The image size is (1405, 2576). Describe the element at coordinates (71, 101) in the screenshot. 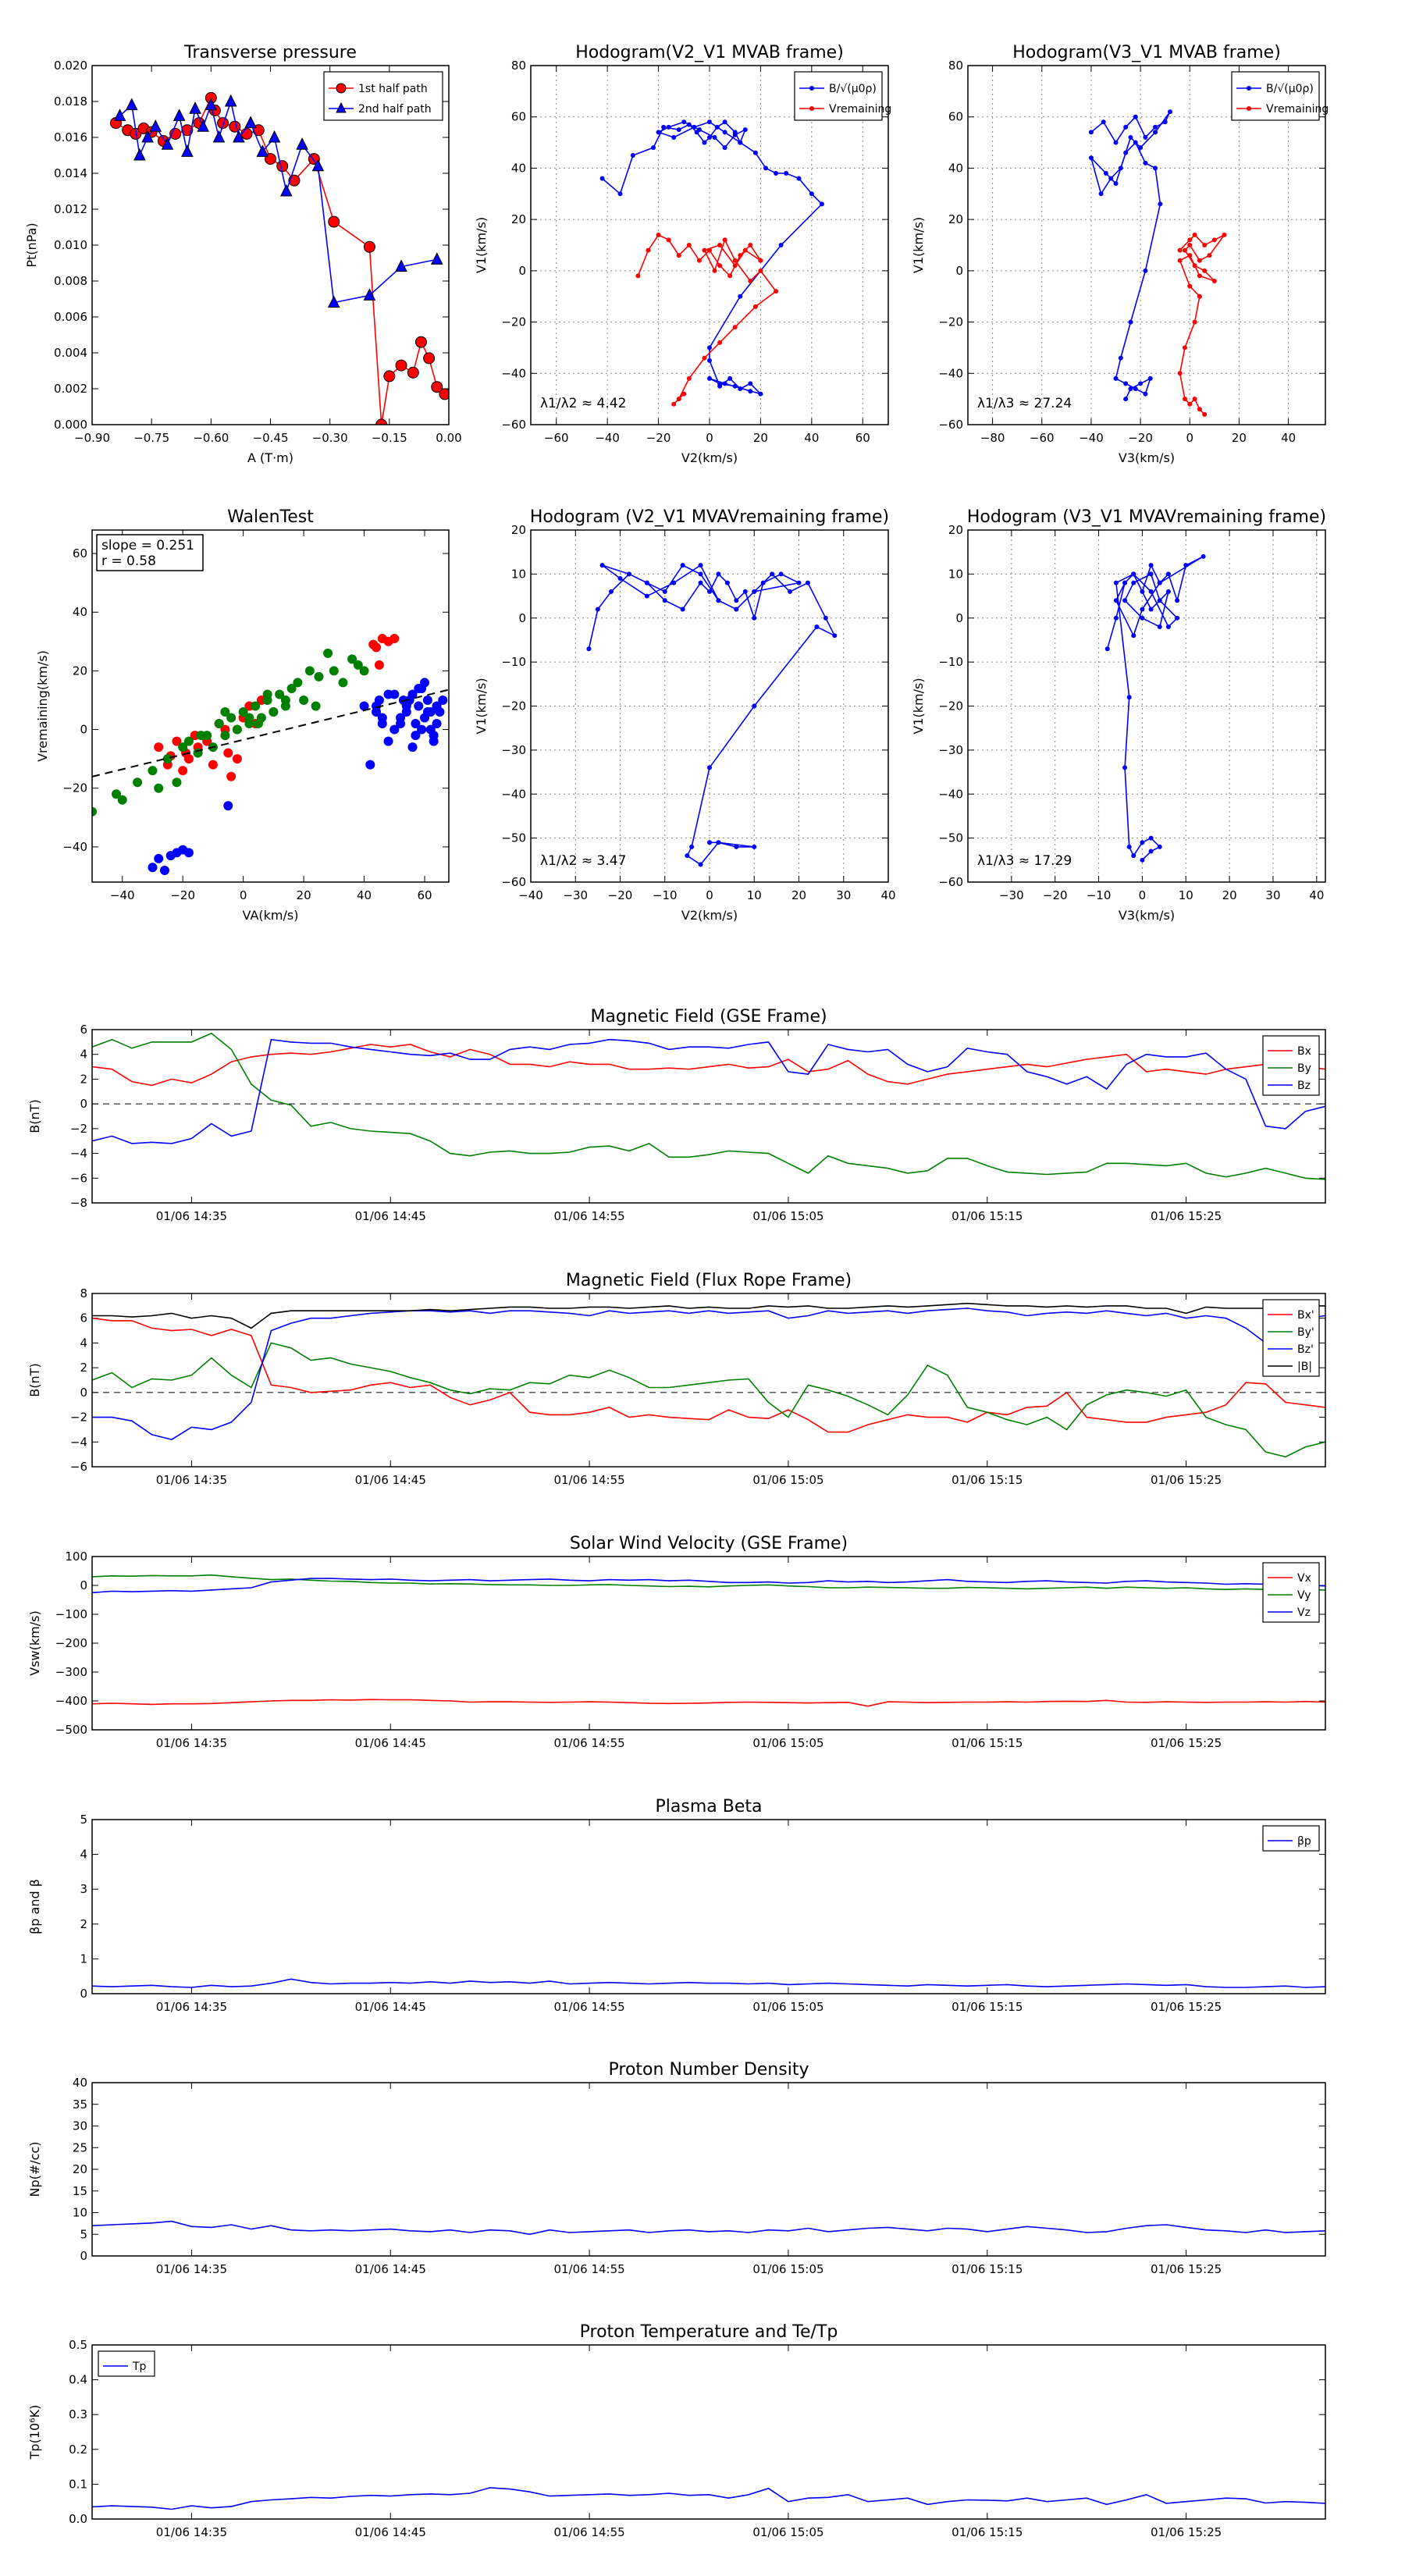

I see `y-tick-label: 0.018` at that location.